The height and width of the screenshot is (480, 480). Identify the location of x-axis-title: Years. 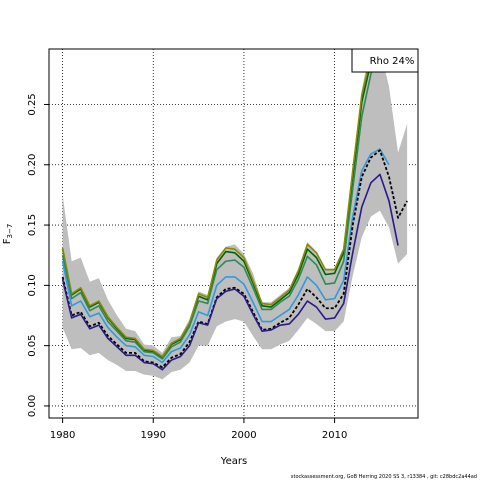
(233, 461).